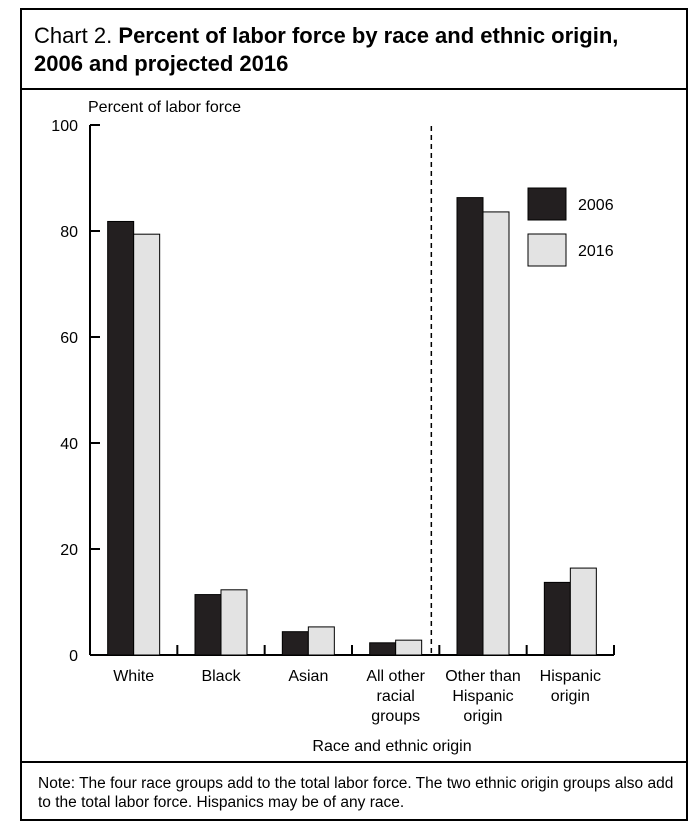 The image size is (689, 823). I want to click on y-tick-label: 60, so click(69, 338).